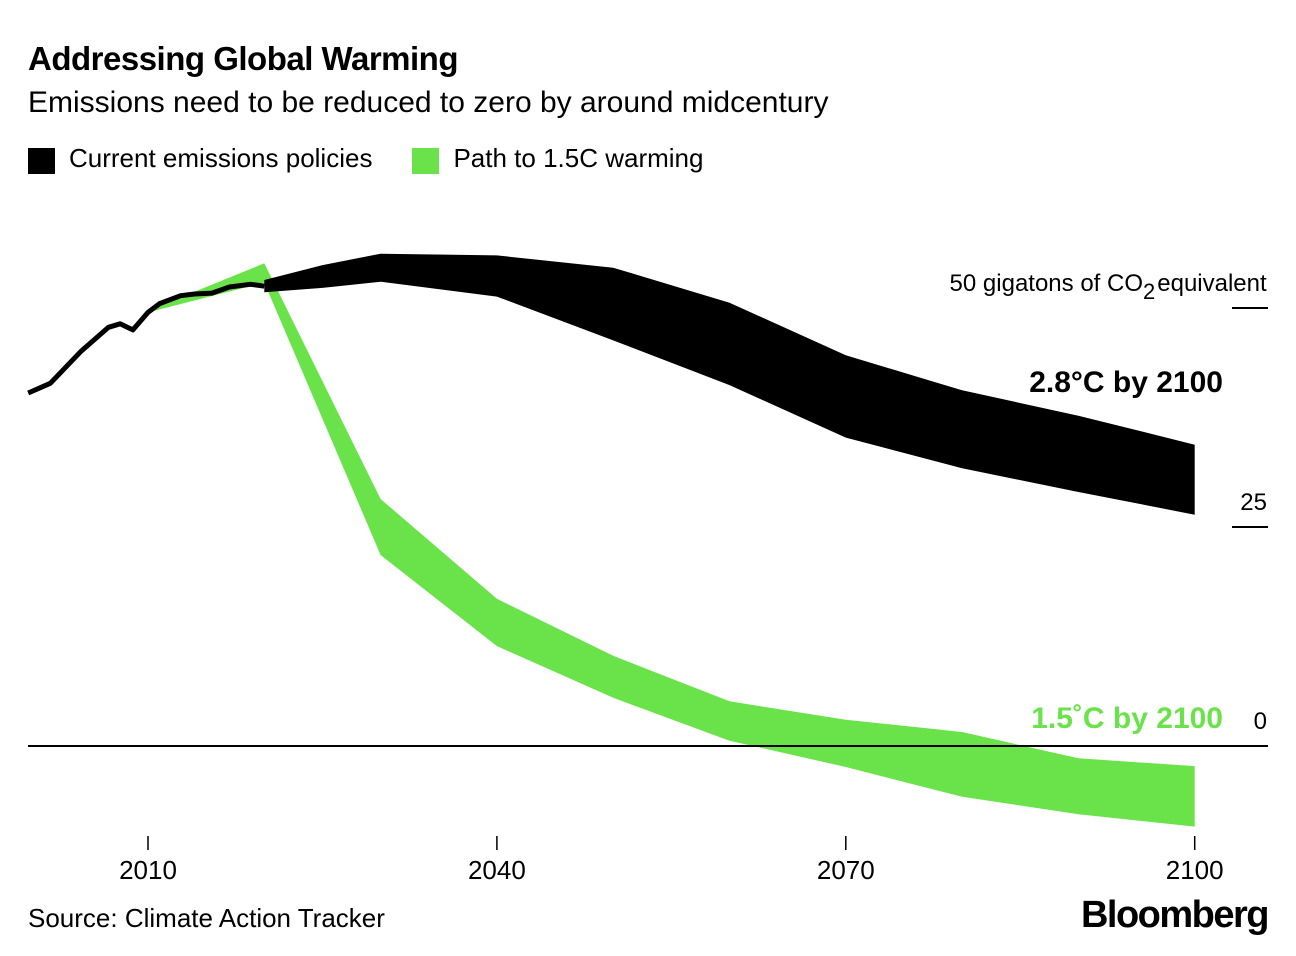 The image size is (1296, 956). What do you see at coordinates (497, 870) in the screenshot?
I see `x-tick-label-2040: 2040` at bounding box center [497, 870].